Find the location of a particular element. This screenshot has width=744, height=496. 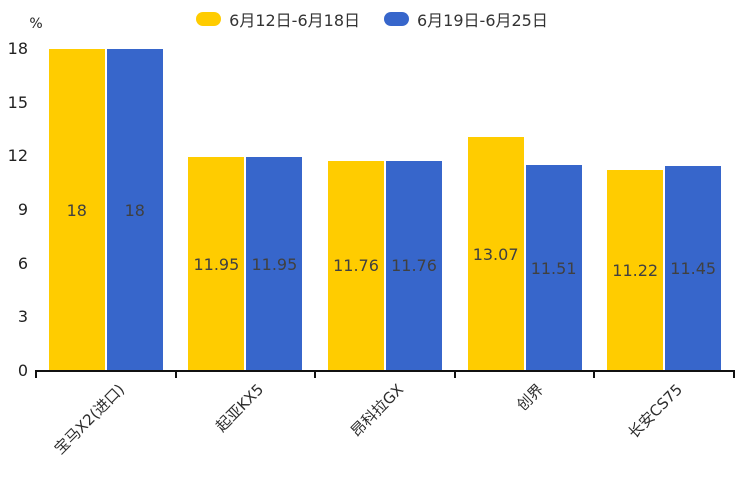

y-tick-label: 15 is located at coordinates (17, 102).